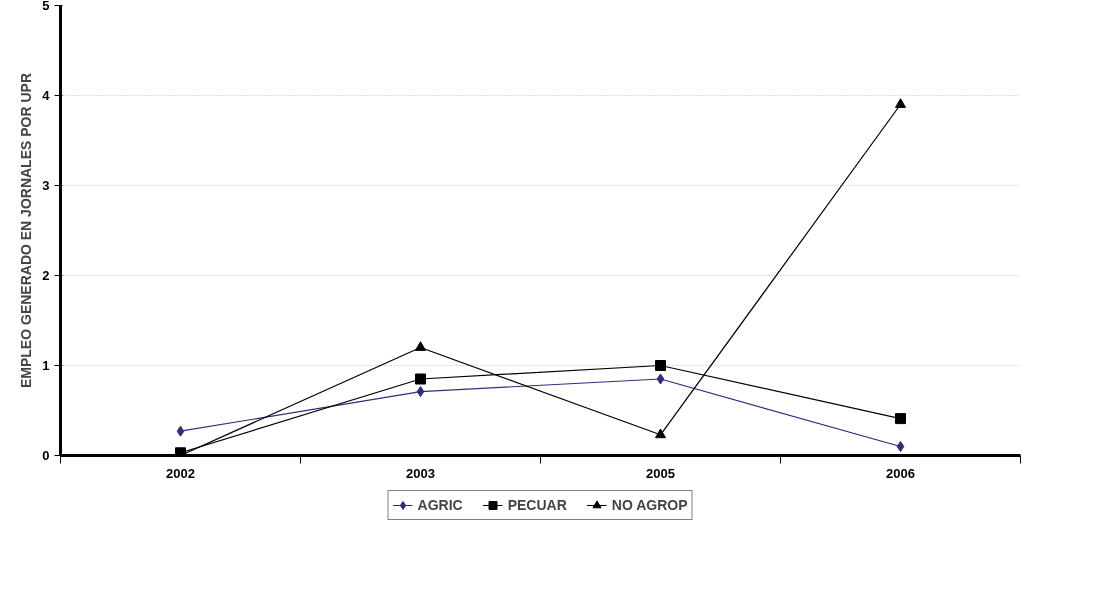 Image resolution: width=1095 pixels, height=599 pixels. I want to click on x-tick-label: 2002, so click(180, 473).